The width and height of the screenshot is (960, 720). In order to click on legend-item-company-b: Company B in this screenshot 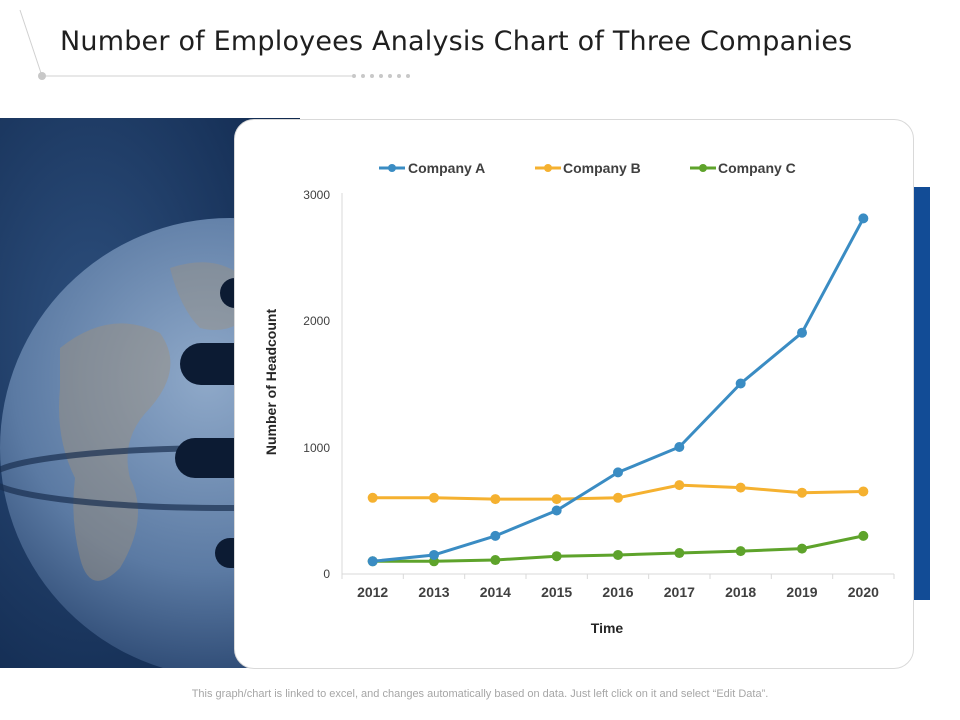, I will do `click(588, 168)`.